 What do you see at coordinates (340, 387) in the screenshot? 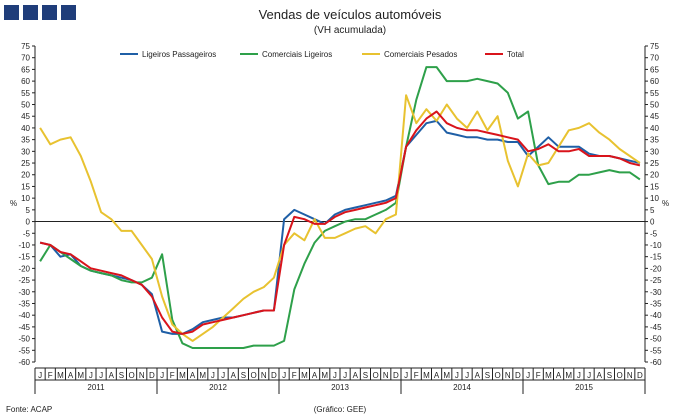
I see `x-year-label: 2013` at bounding box center [340, 387].